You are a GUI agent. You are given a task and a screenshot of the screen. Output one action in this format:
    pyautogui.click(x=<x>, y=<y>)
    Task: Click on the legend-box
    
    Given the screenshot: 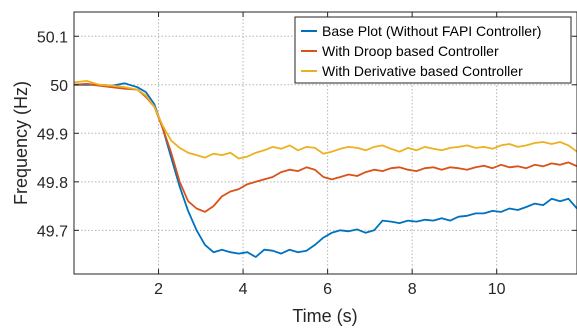 What is the action you would take?
    pyautogui.click(x=433, y=50)
    